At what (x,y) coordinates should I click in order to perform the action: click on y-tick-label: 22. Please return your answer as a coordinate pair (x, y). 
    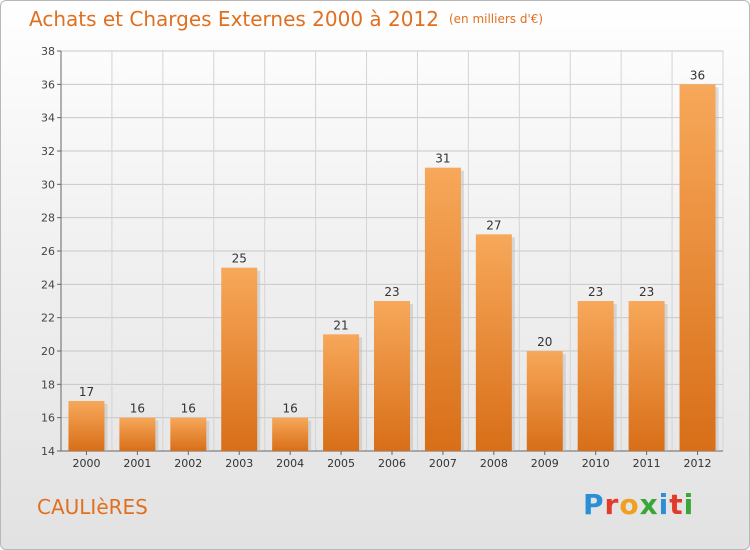
    Looking at the image, I should click on (48, 318).